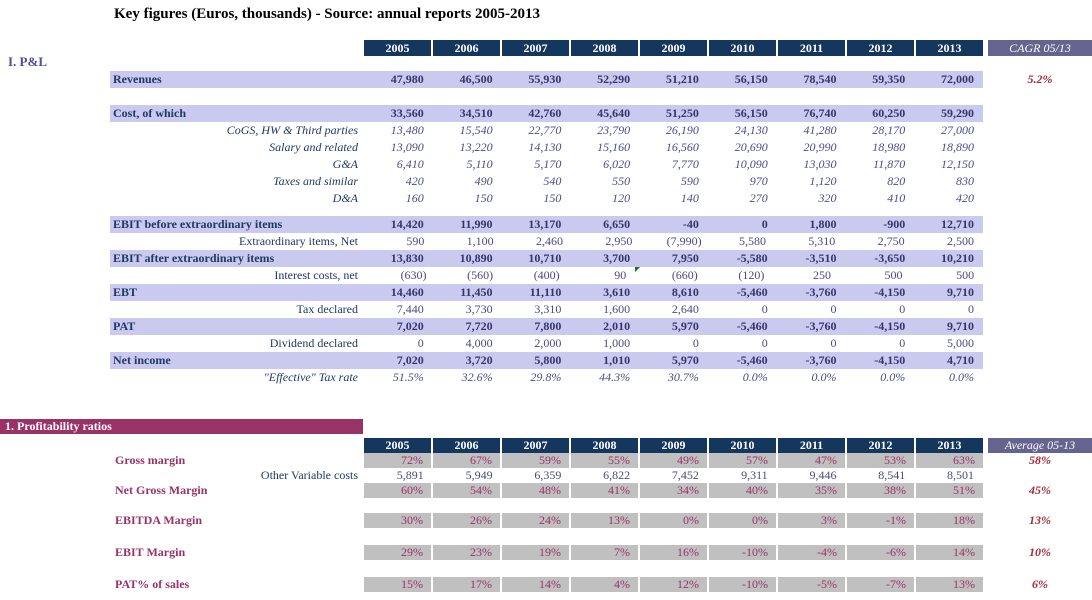 Image resolution: width=1092 pixels, height=600 pixels. What do you see at coordinates (820, 147) in the screenshot?
I see `value-cell: 20,990` at bounding box center [820, 147].